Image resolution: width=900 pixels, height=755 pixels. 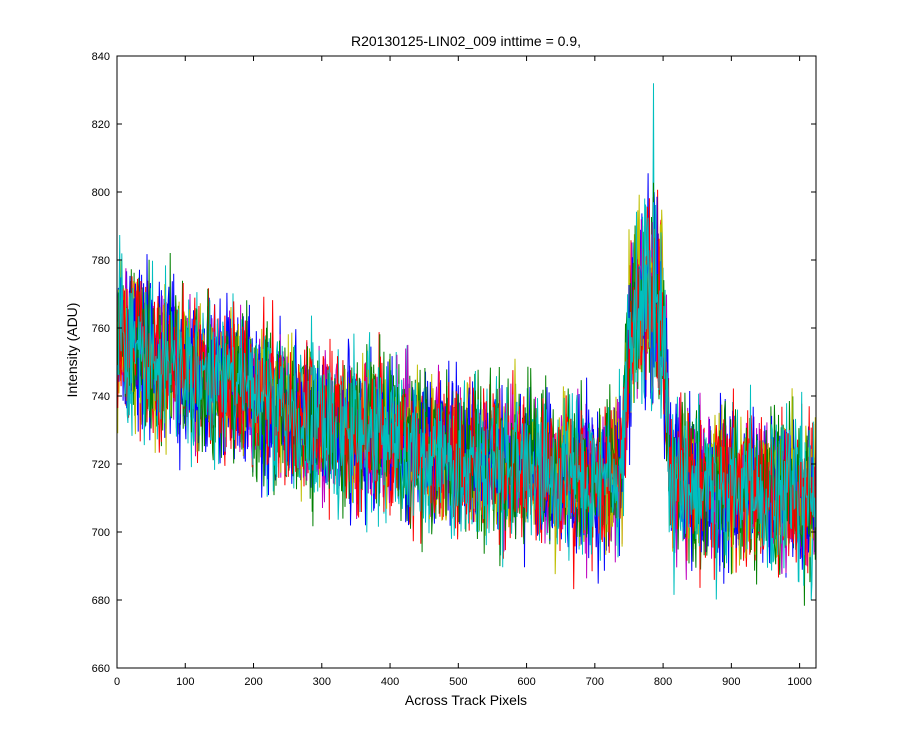 I want to click on y-tick-label: 660, so click(x=101, y=669).